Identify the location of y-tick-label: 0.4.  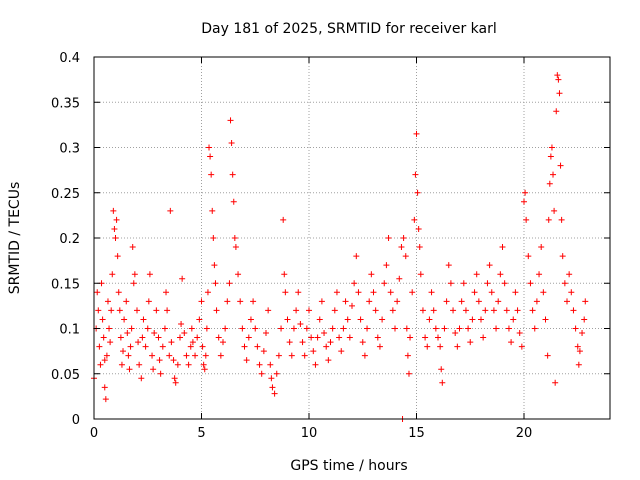
(69, 58).